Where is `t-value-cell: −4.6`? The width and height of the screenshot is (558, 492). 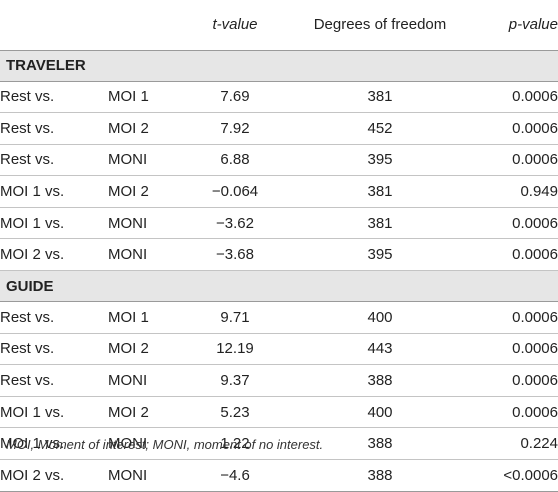 t-value-cell: −4.6 is located at coordinates (235, 475).